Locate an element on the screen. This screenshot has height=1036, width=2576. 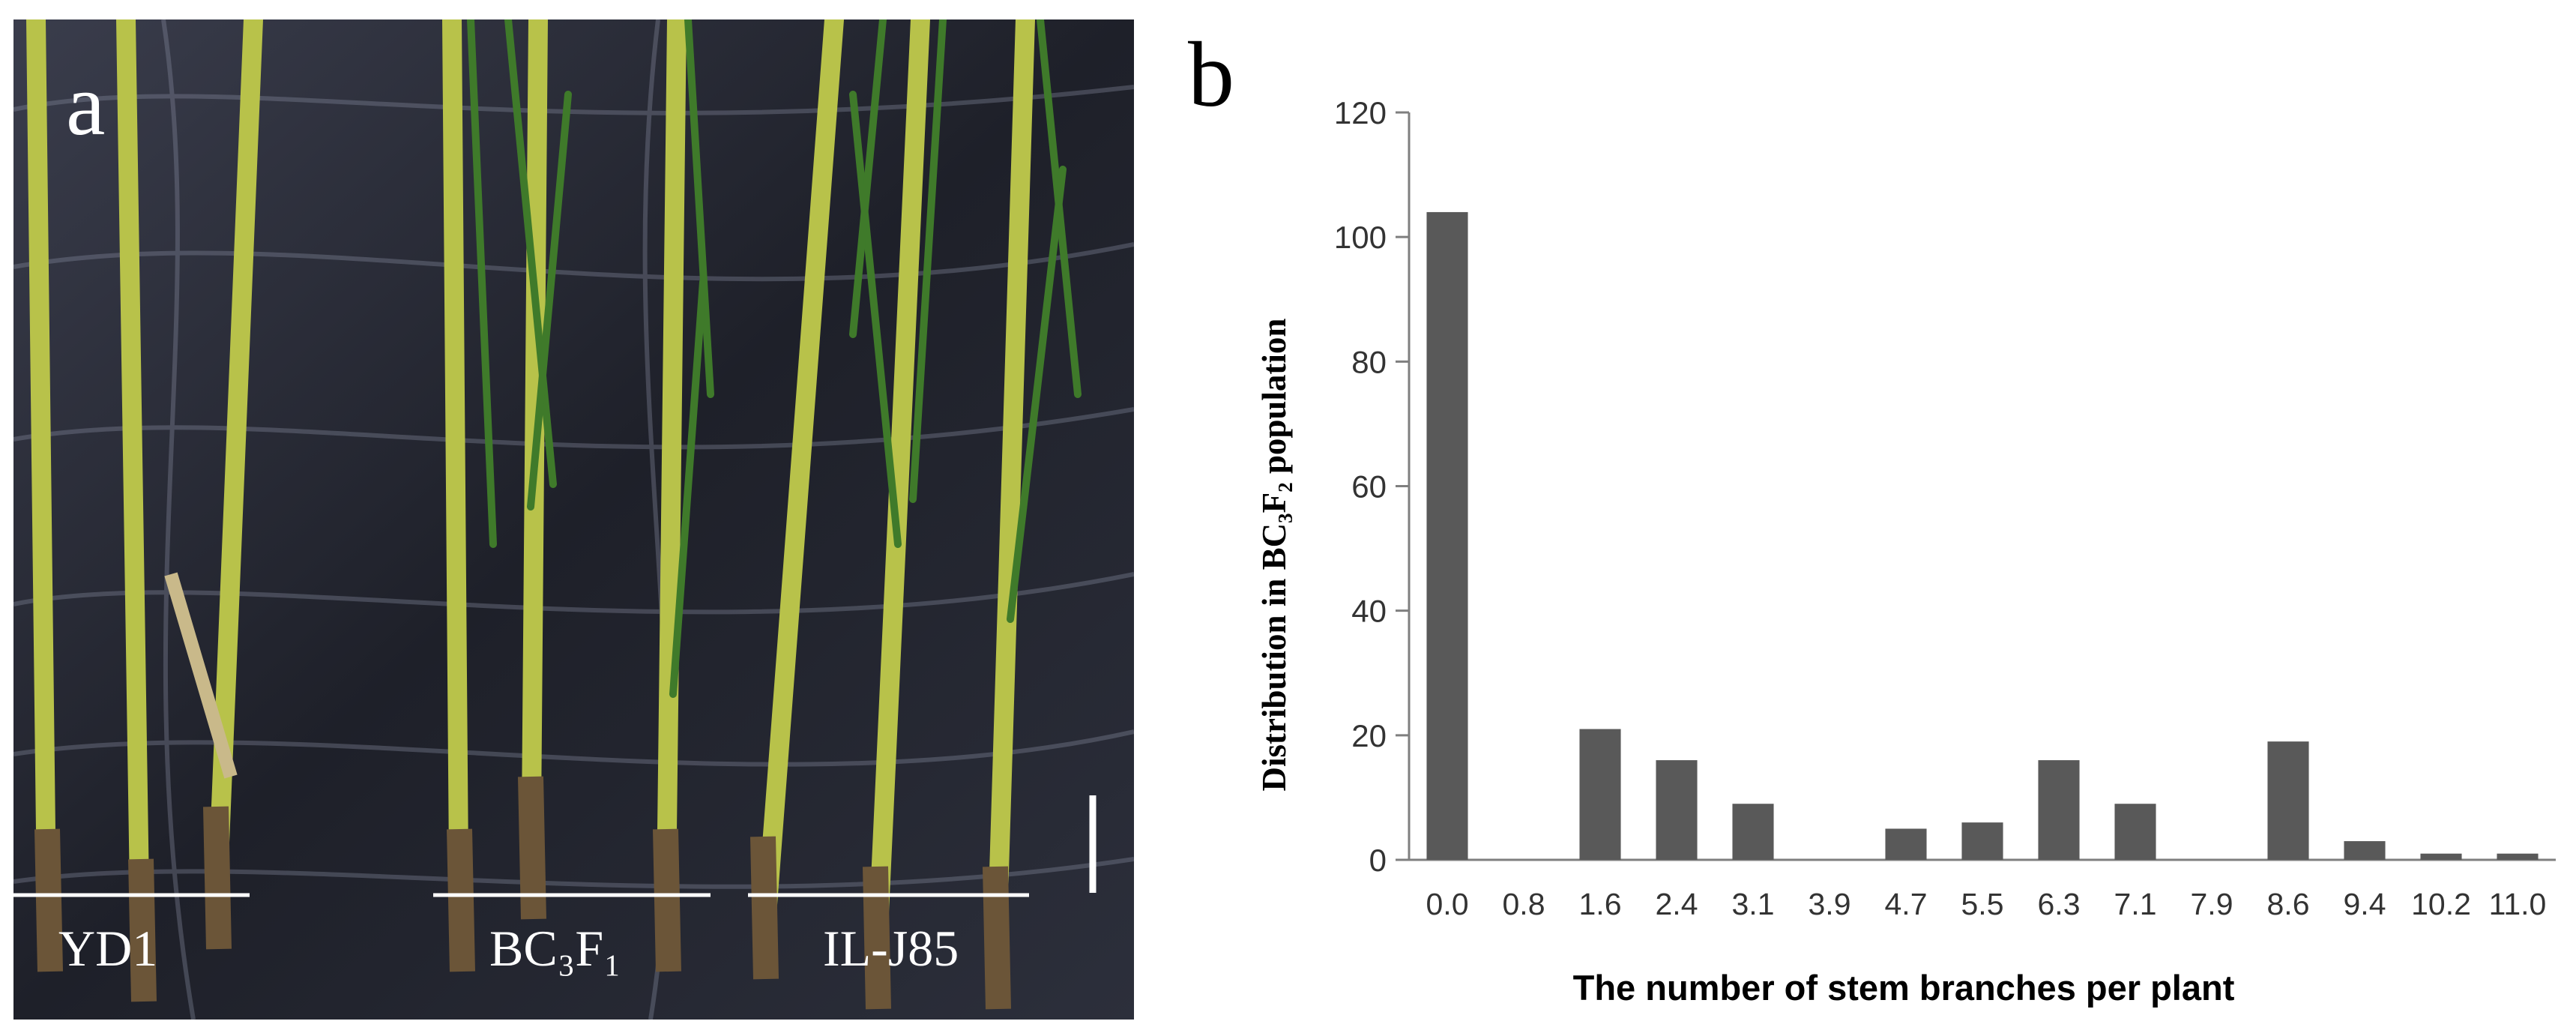
x-axis-title: The number of stem branches per plant is located at coordinates (1904, 988).